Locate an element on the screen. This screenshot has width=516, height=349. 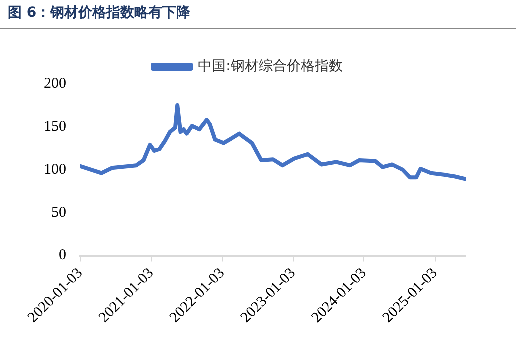
y-tick-label: 50 is located at coordinates (59, 212).